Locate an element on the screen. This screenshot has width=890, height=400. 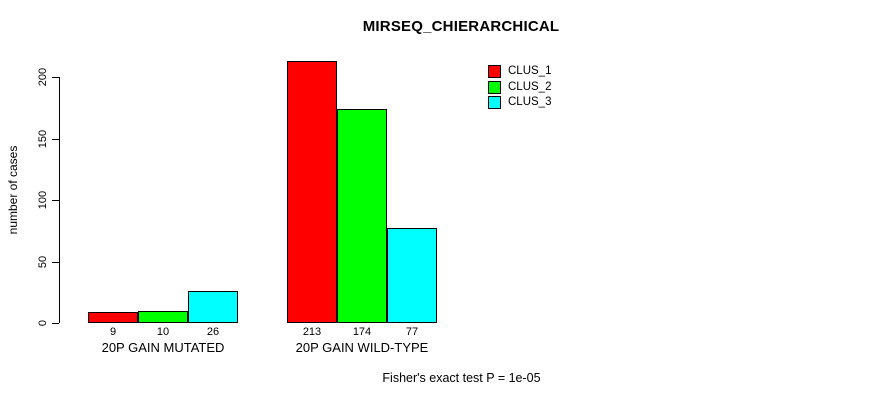
chart-title: MIRSEQ_CHIERARCHICAL is located at coordinates (461, 26).